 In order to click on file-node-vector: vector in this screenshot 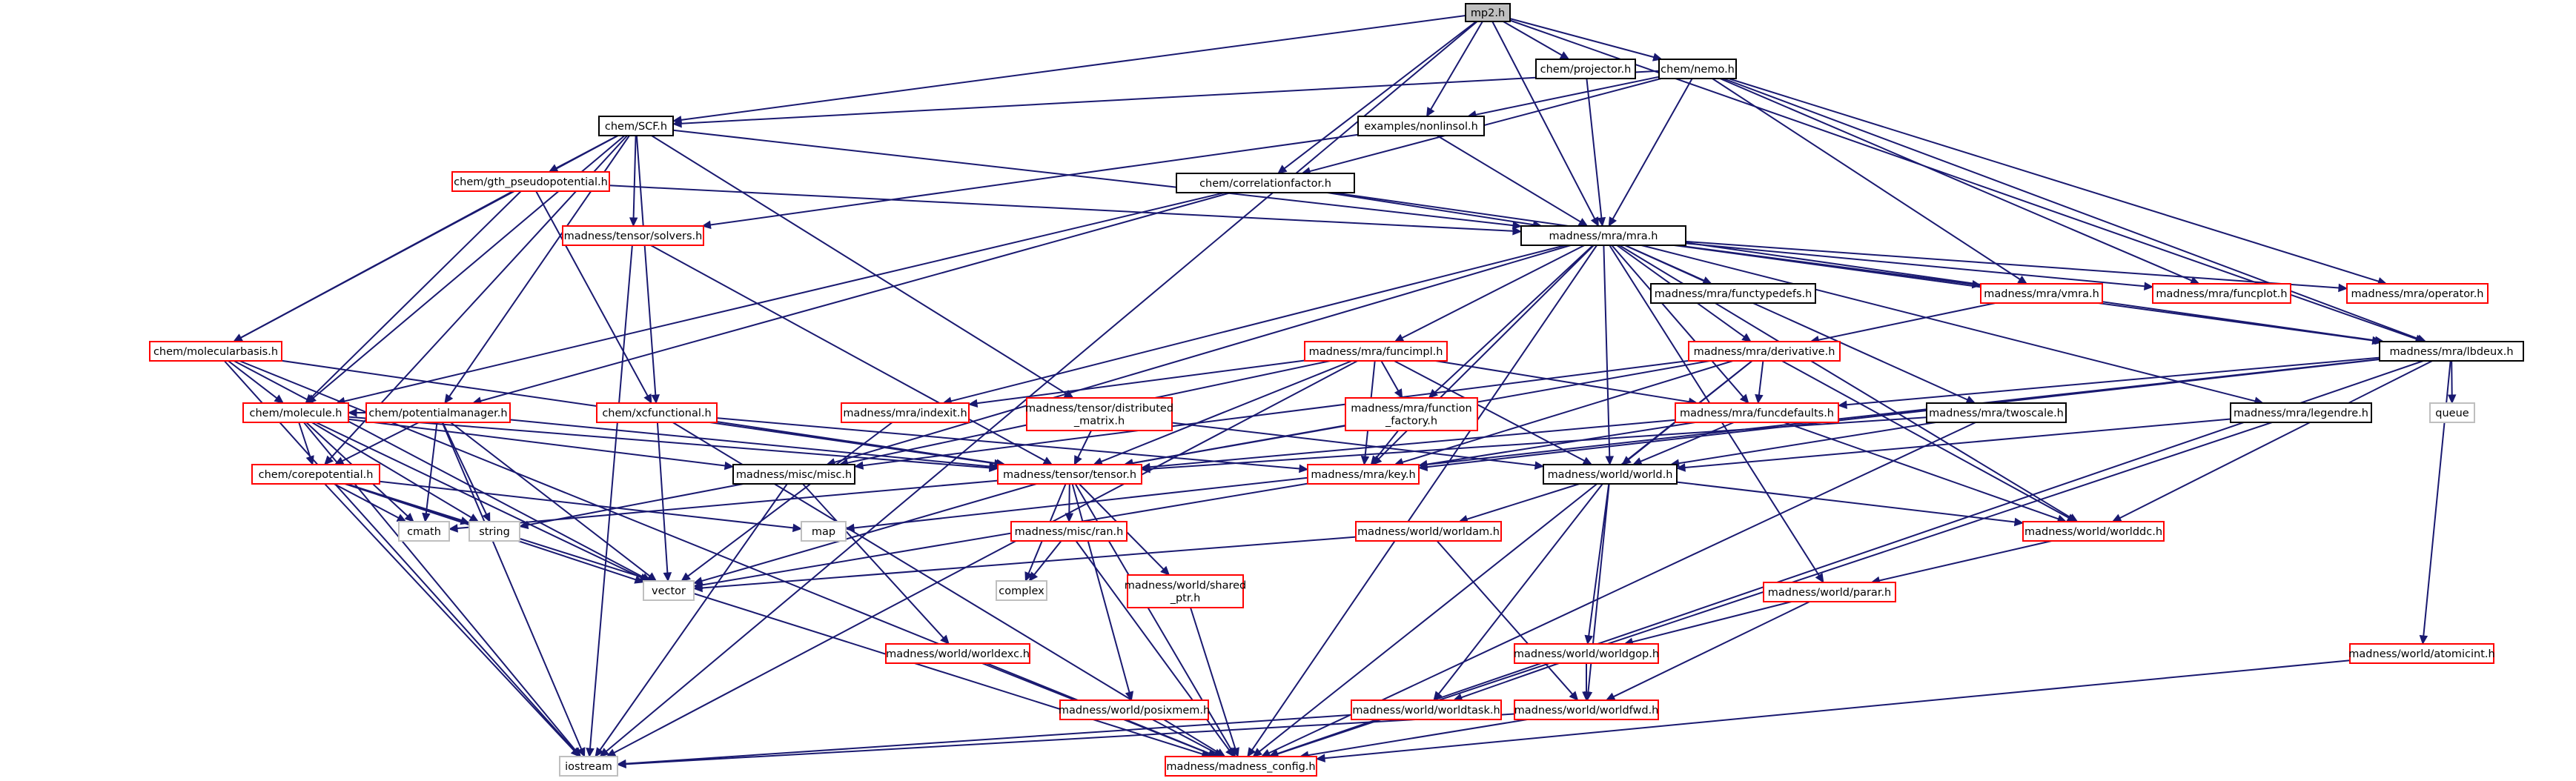, I will do `click(669, 590)`.